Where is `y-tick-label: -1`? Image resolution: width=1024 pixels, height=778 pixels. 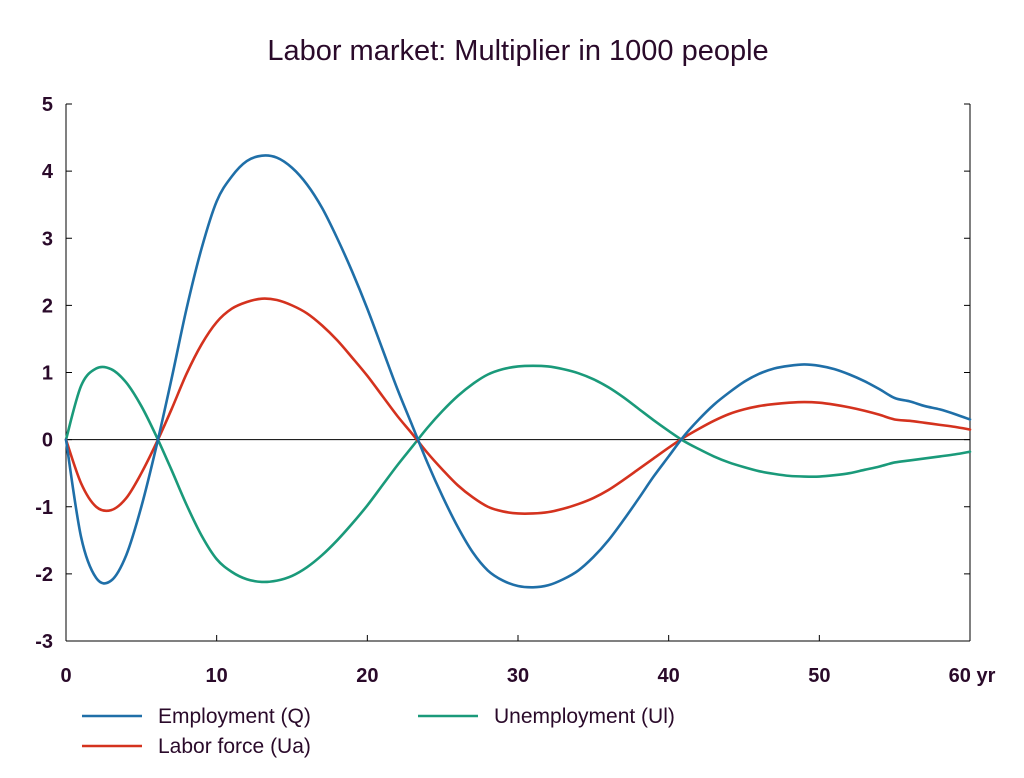 y-tick-label: -1 is located at coordinates (44, 508).